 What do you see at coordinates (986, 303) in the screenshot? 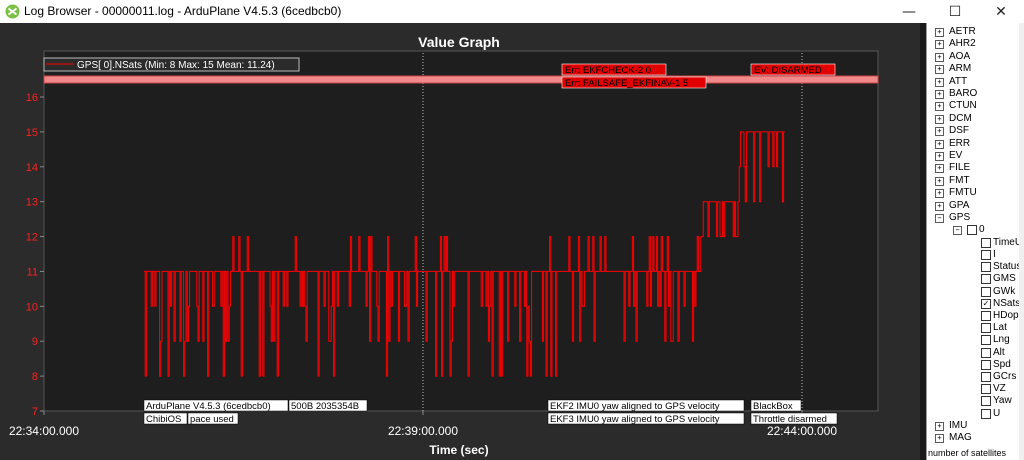
I see `checked-checkbox: ✓` at bounding box center [986, 303].